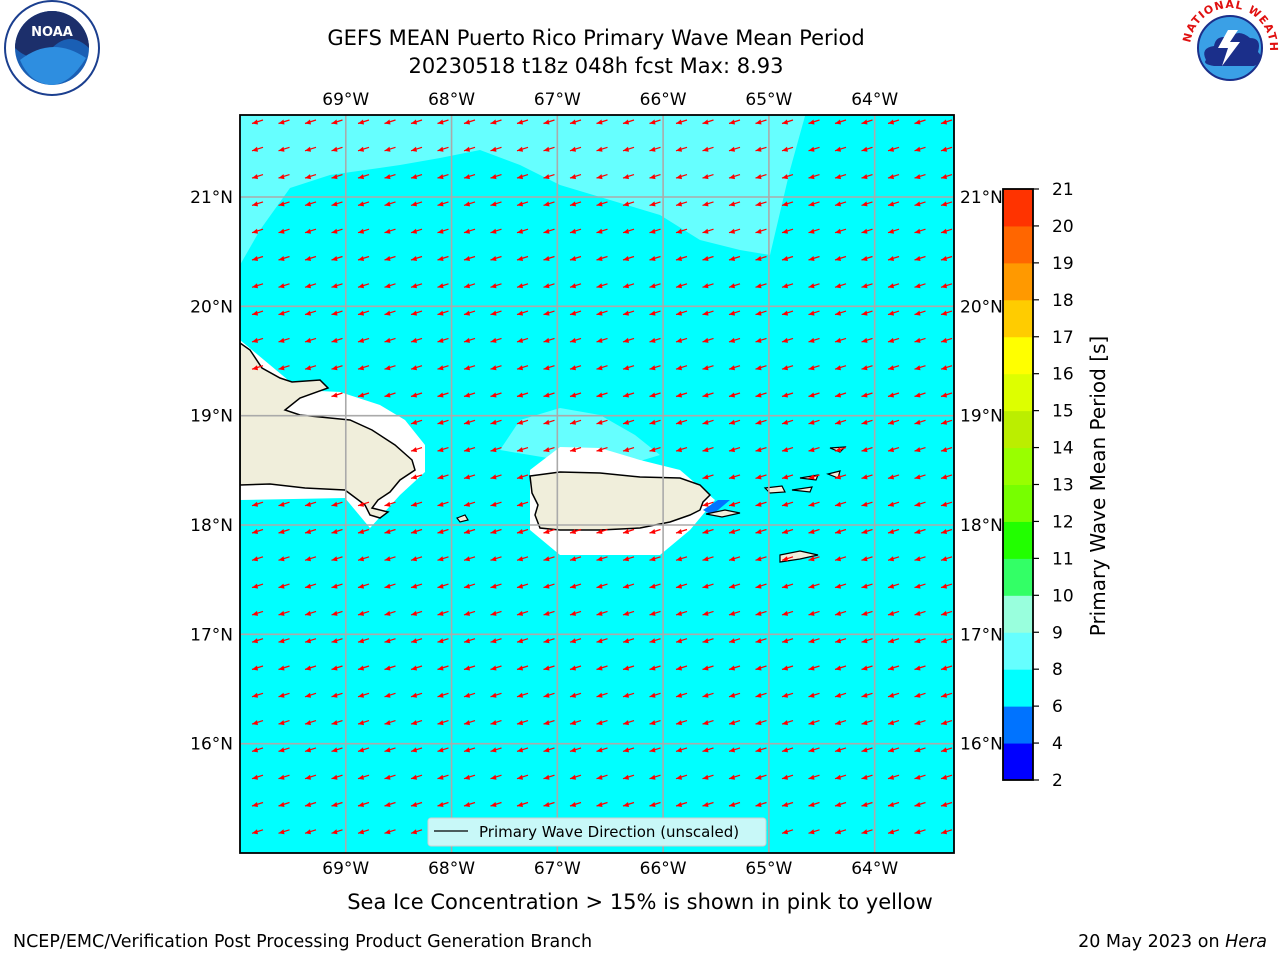  I want to click on figure-subtitle: 20230518 t18z 048h fcst Max: 8.93, so click(596, 66).